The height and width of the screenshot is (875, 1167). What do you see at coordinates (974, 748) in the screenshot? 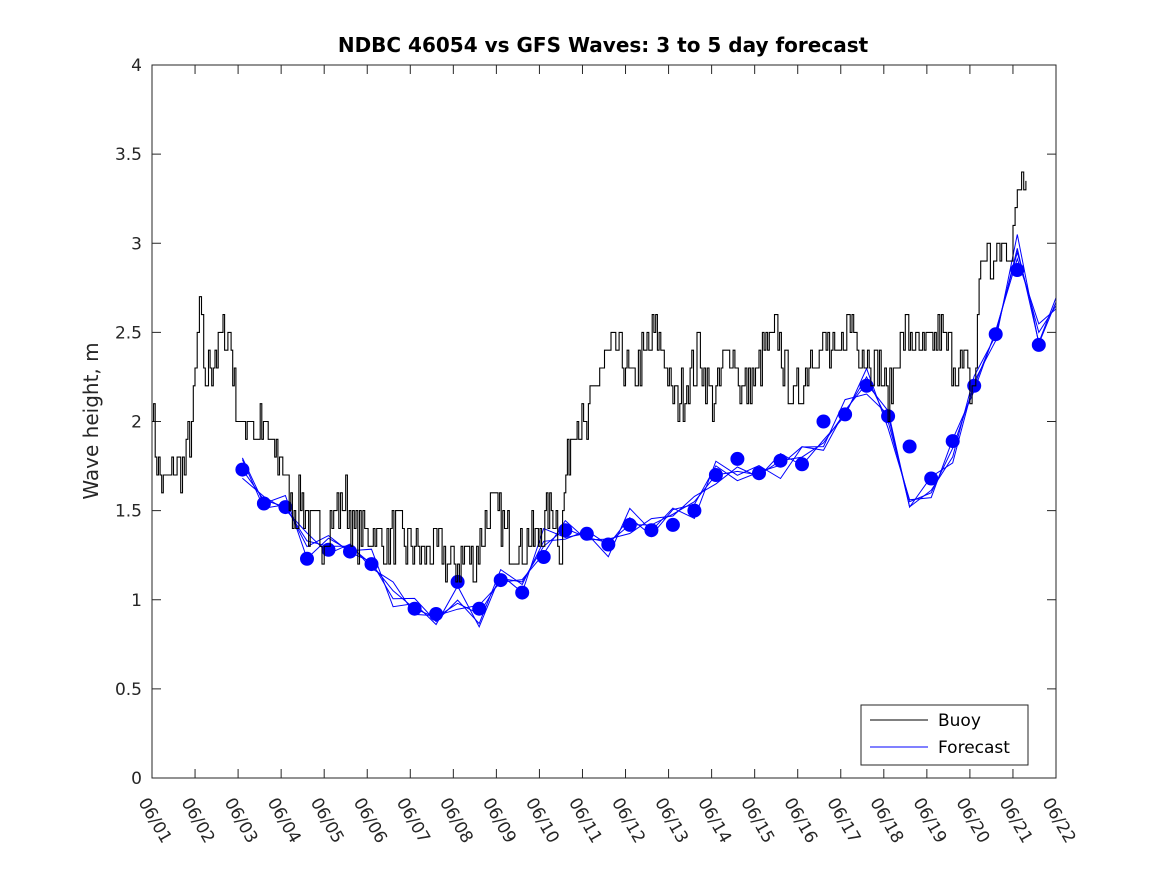
I see `legend-forecast-label: Forecast` at bounding box center [974, 748].